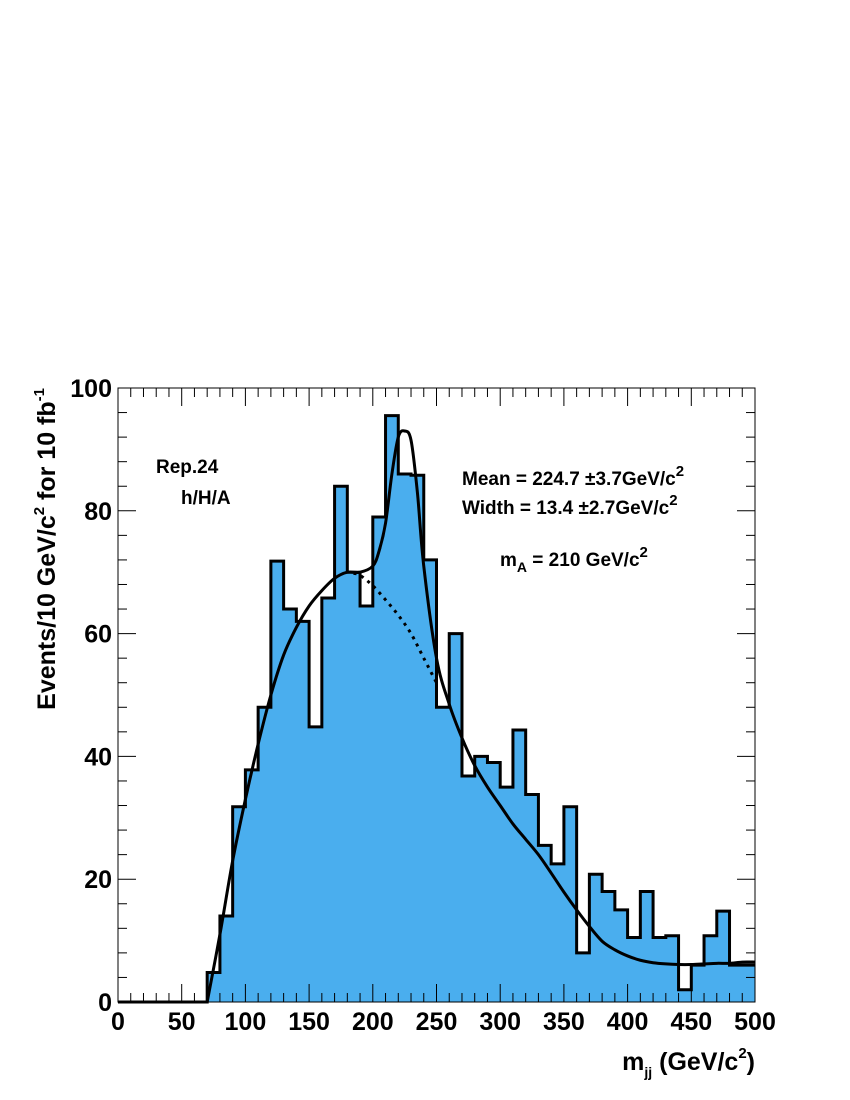 Image resolution: width=850 pixels, height=1100 pixels. Describe the element at coordinates (570, 505) in the screenshot. I see `annotation-width: Width = 13.4 ±2.7GeV/c2` at that location.